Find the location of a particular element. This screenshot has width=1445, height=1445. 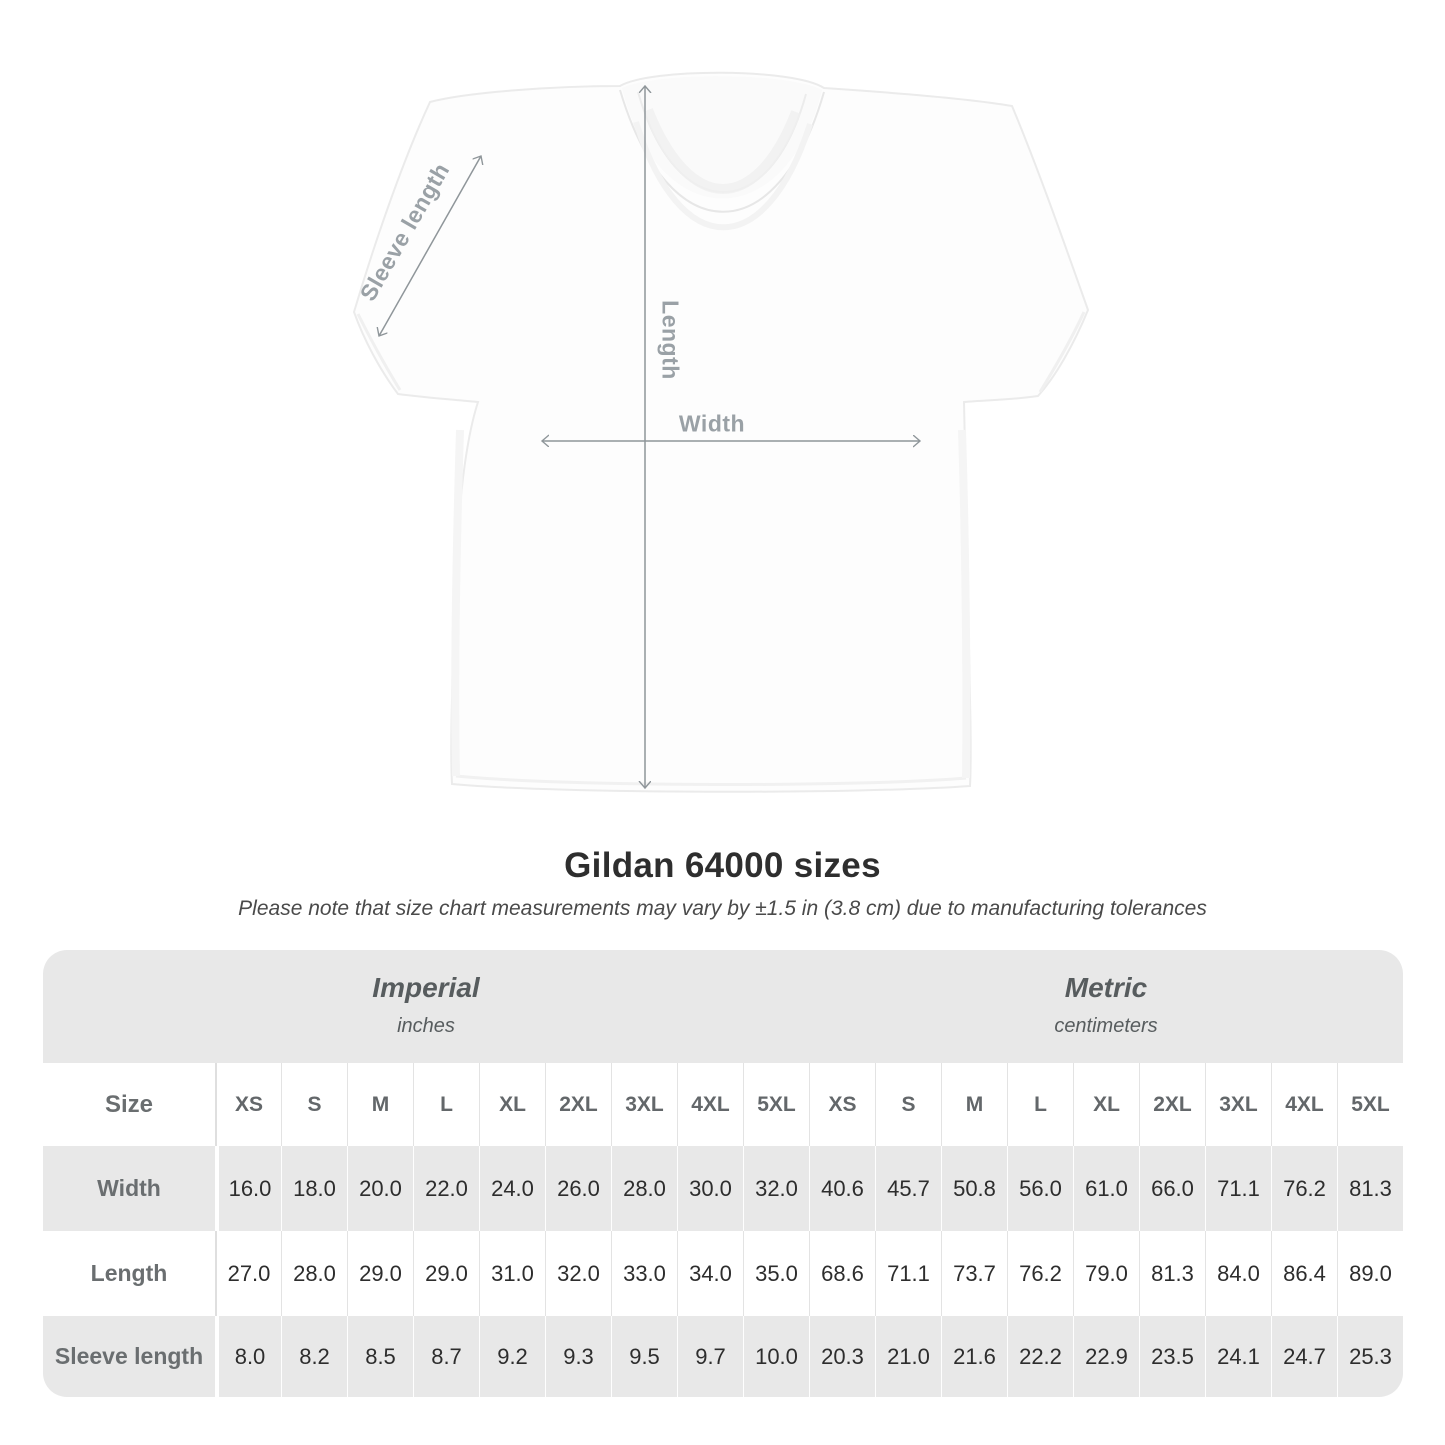

table-cell: 66.0 is located at coordinates (1172, 1188).